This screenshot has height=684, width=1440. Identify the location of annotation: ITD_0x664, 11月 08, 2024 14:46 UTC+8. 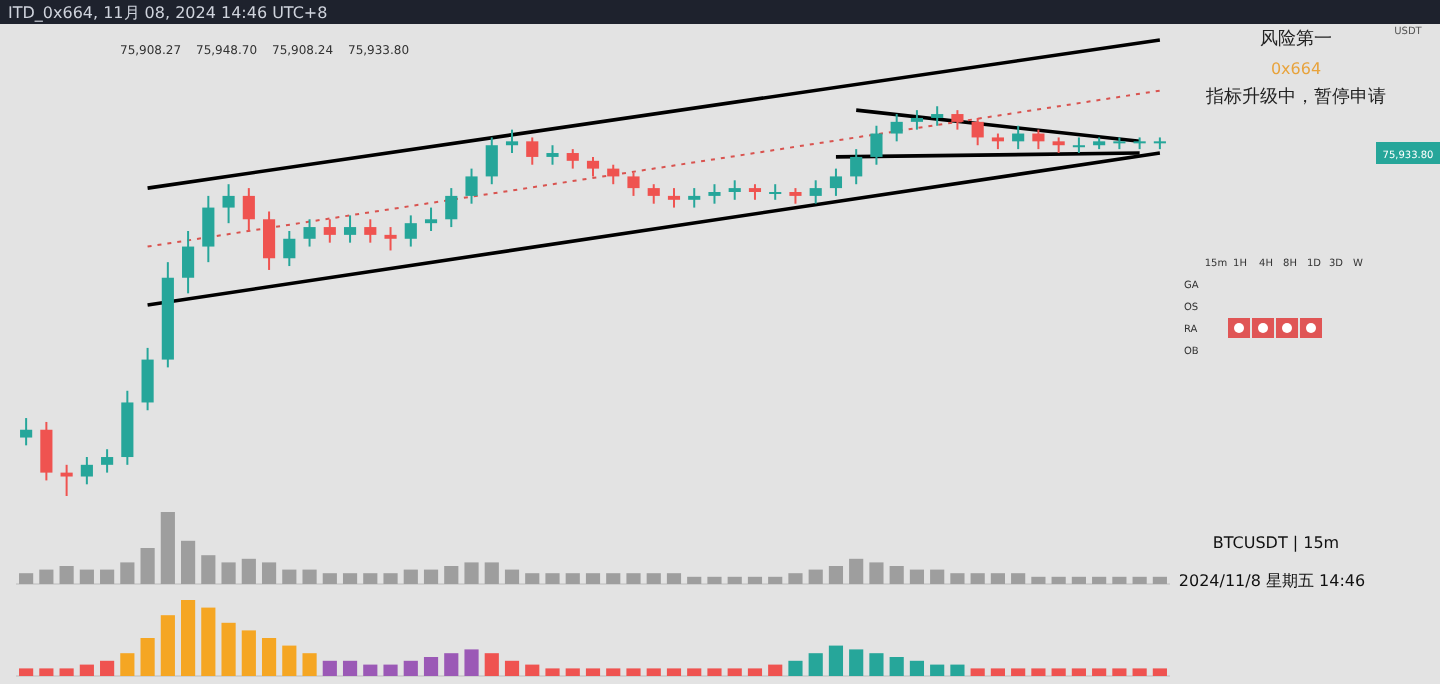
(168, 13).